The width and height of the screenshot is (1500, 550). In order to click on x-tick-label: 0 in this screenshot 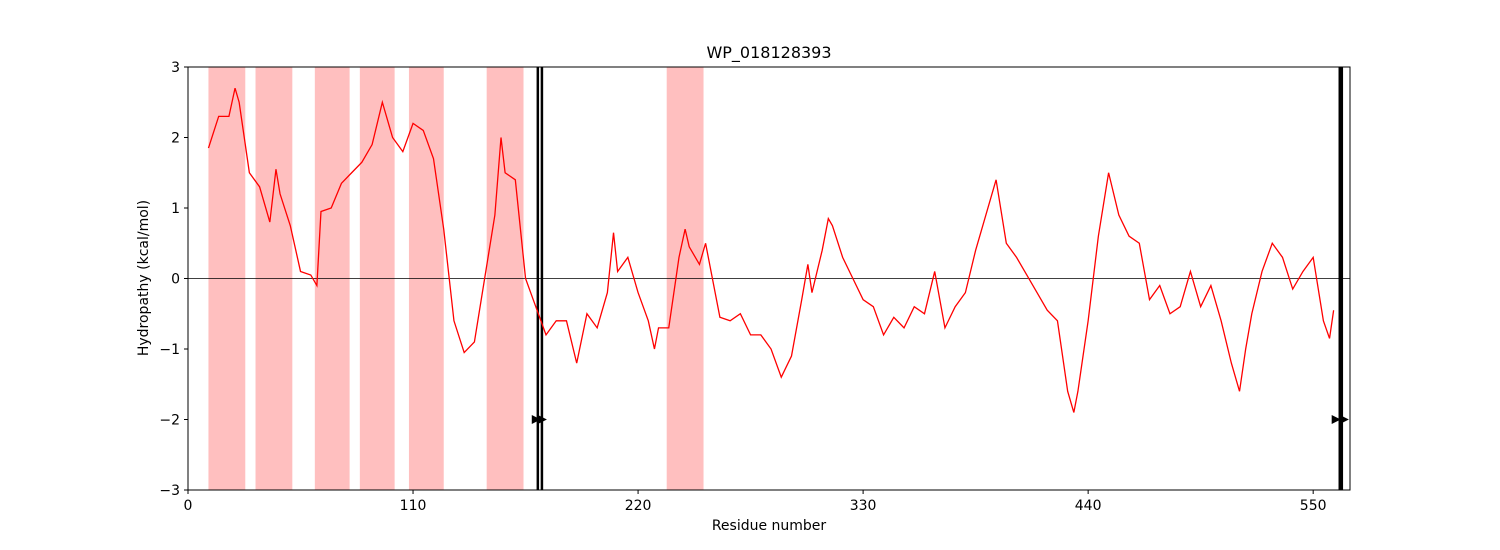, I will do `click(188, 506)`.